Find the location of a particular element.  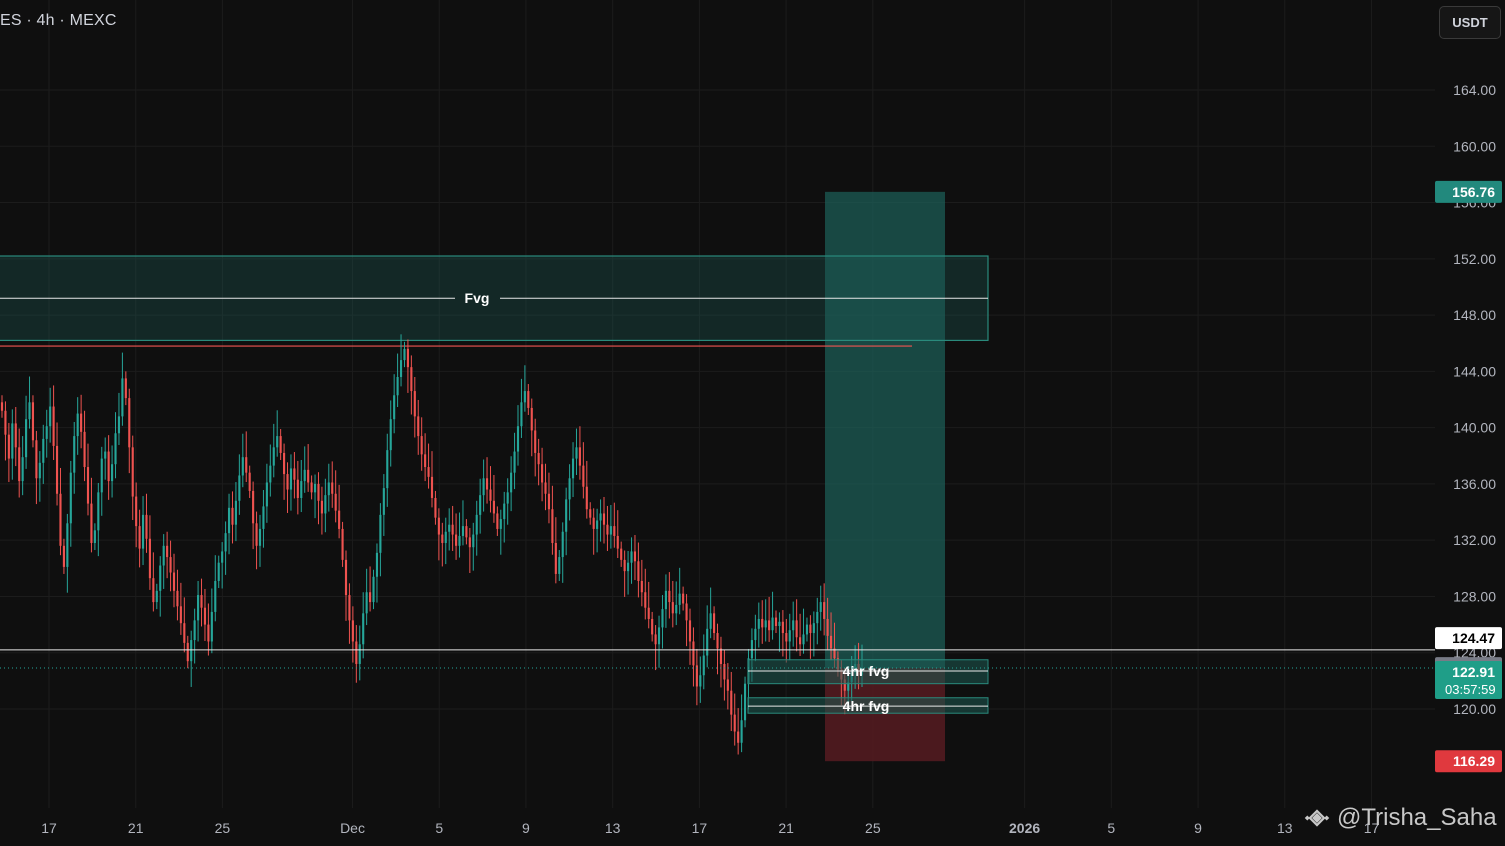

currency-button: USDT is located at coordinates (1470, 22).